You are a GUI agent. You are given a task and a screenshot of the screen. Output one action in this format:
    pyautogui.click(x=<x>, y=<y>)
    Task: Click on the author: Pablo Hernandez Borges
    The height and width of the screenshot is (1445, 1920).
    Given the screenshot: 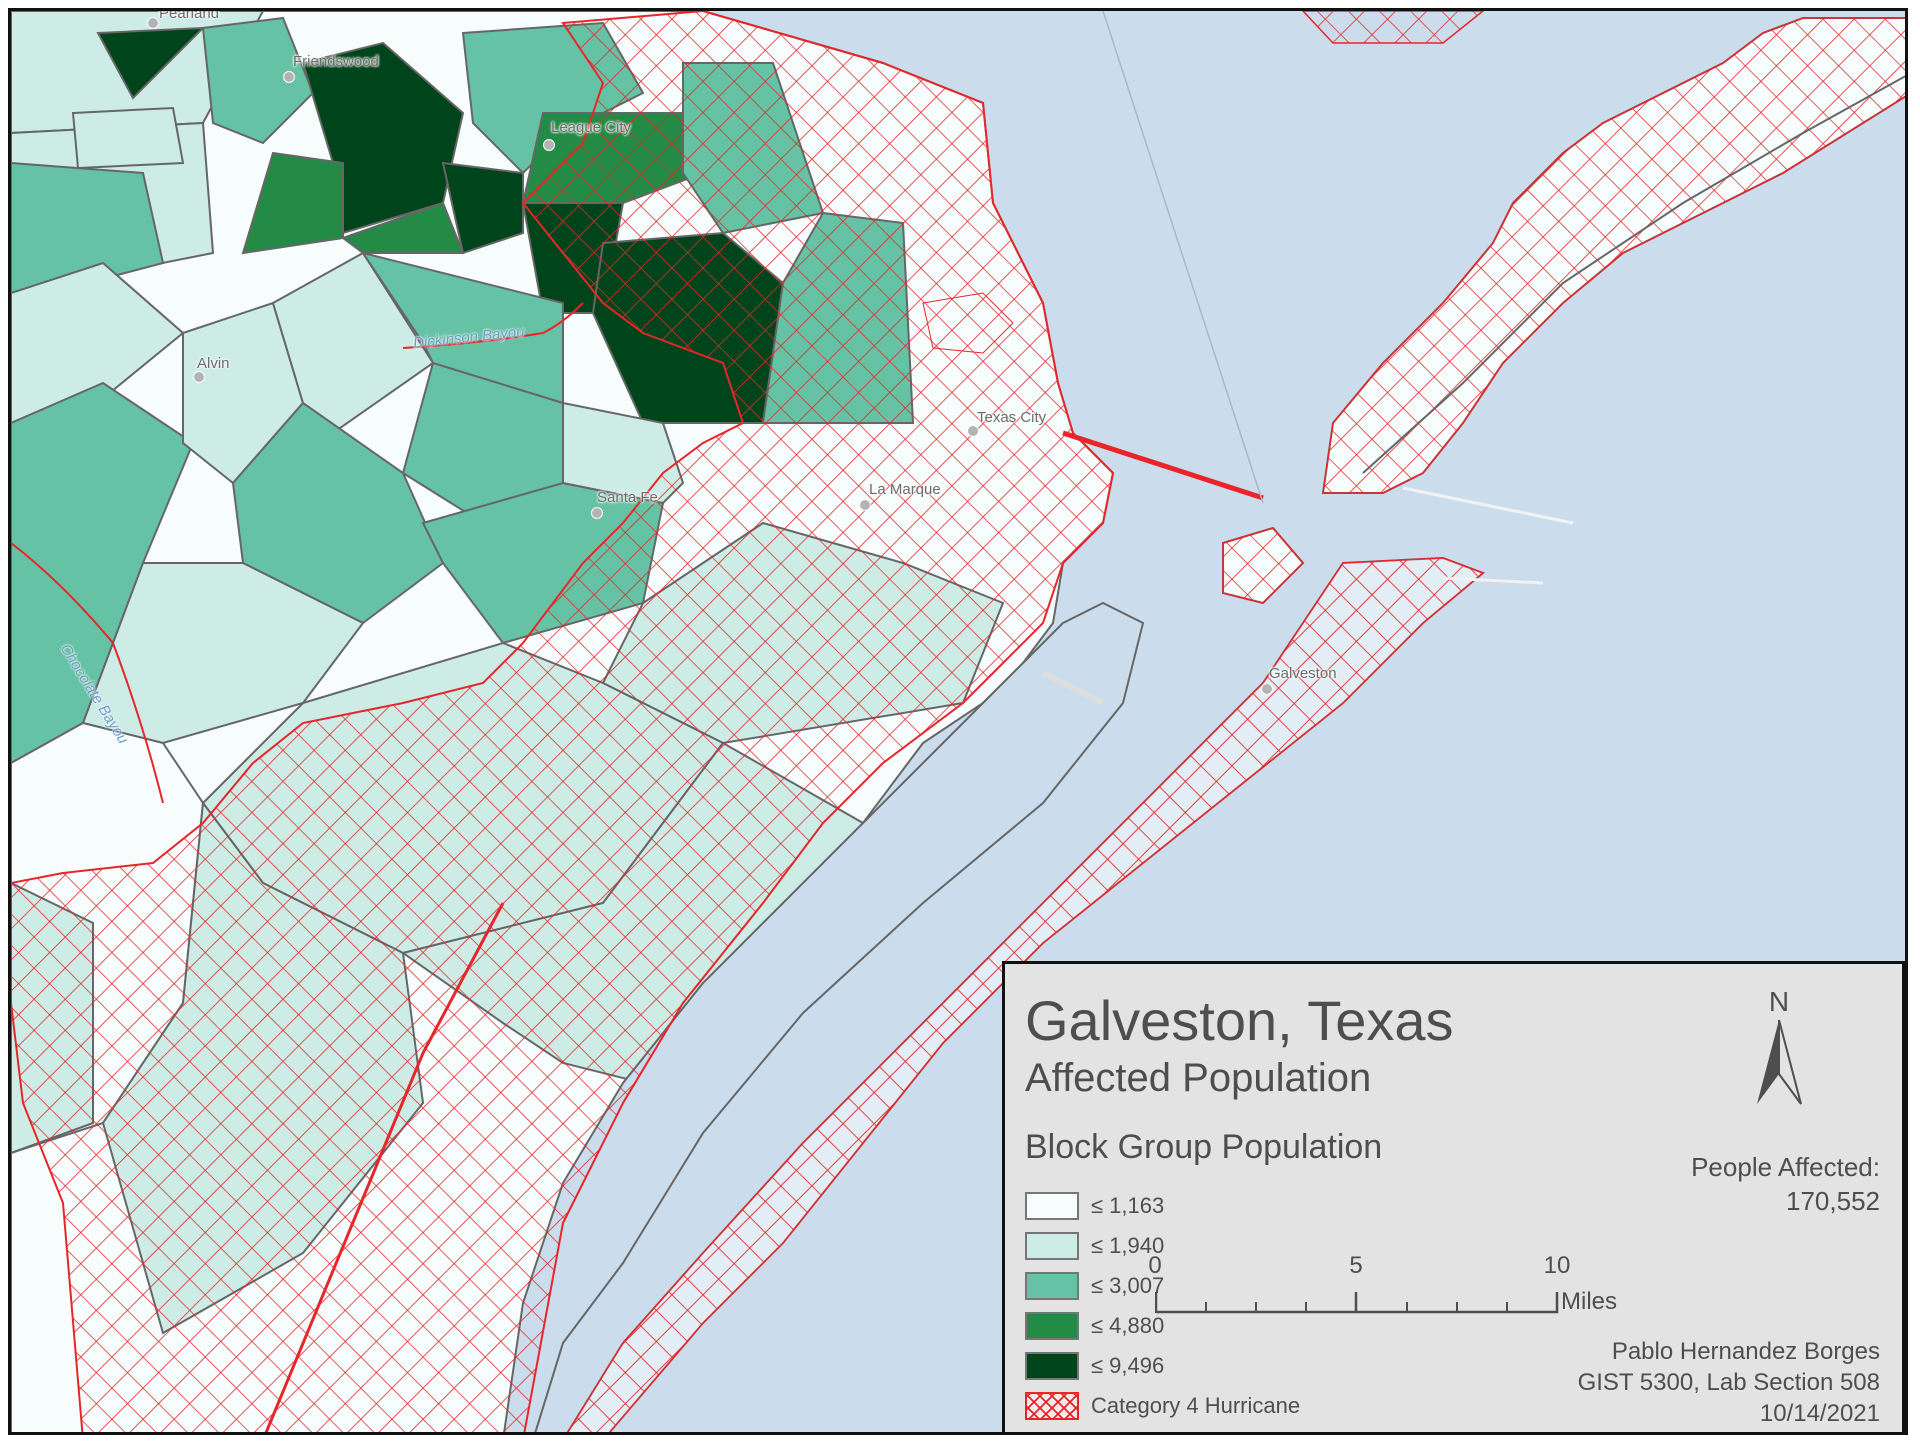 What is the action you would take?
    pyautogui.click(x=1745, y=1351)
    